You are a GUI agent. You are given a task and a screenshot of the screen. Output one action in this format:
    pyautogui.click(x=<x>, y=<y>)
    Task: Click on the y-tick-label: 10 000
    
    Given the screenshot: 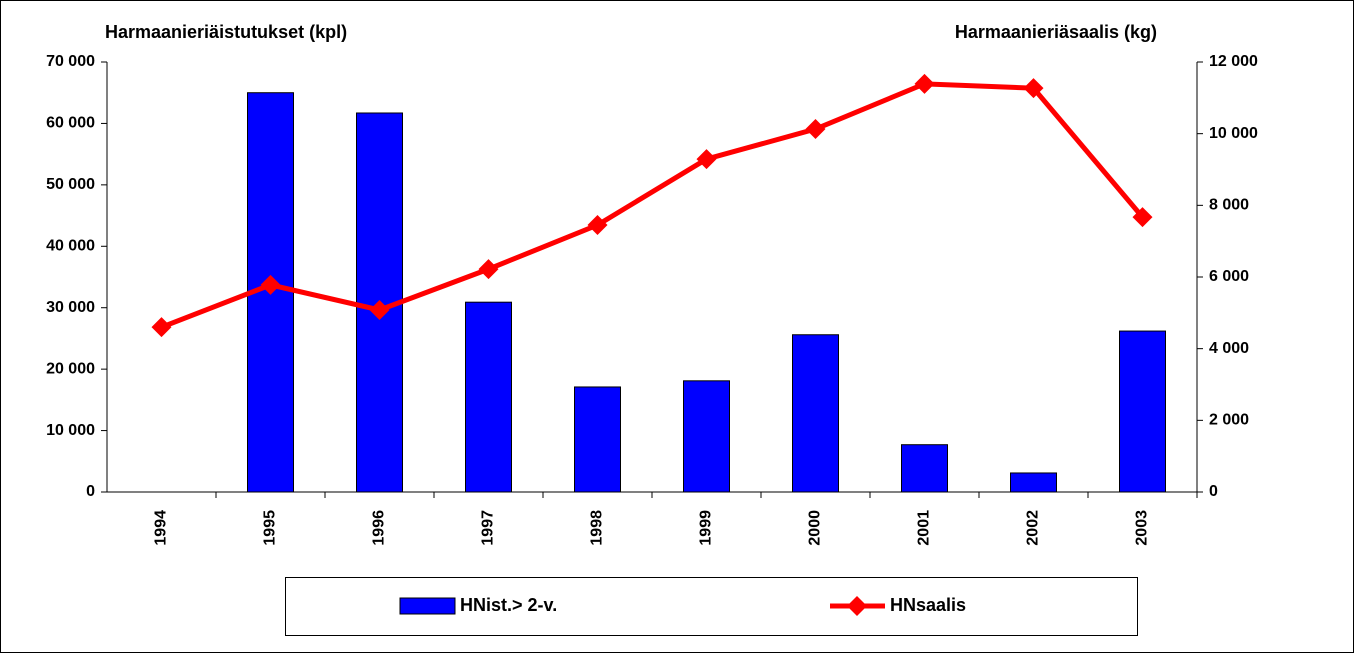 What is the action you would take?
    pyautogui.click(x=70, y=430)
    